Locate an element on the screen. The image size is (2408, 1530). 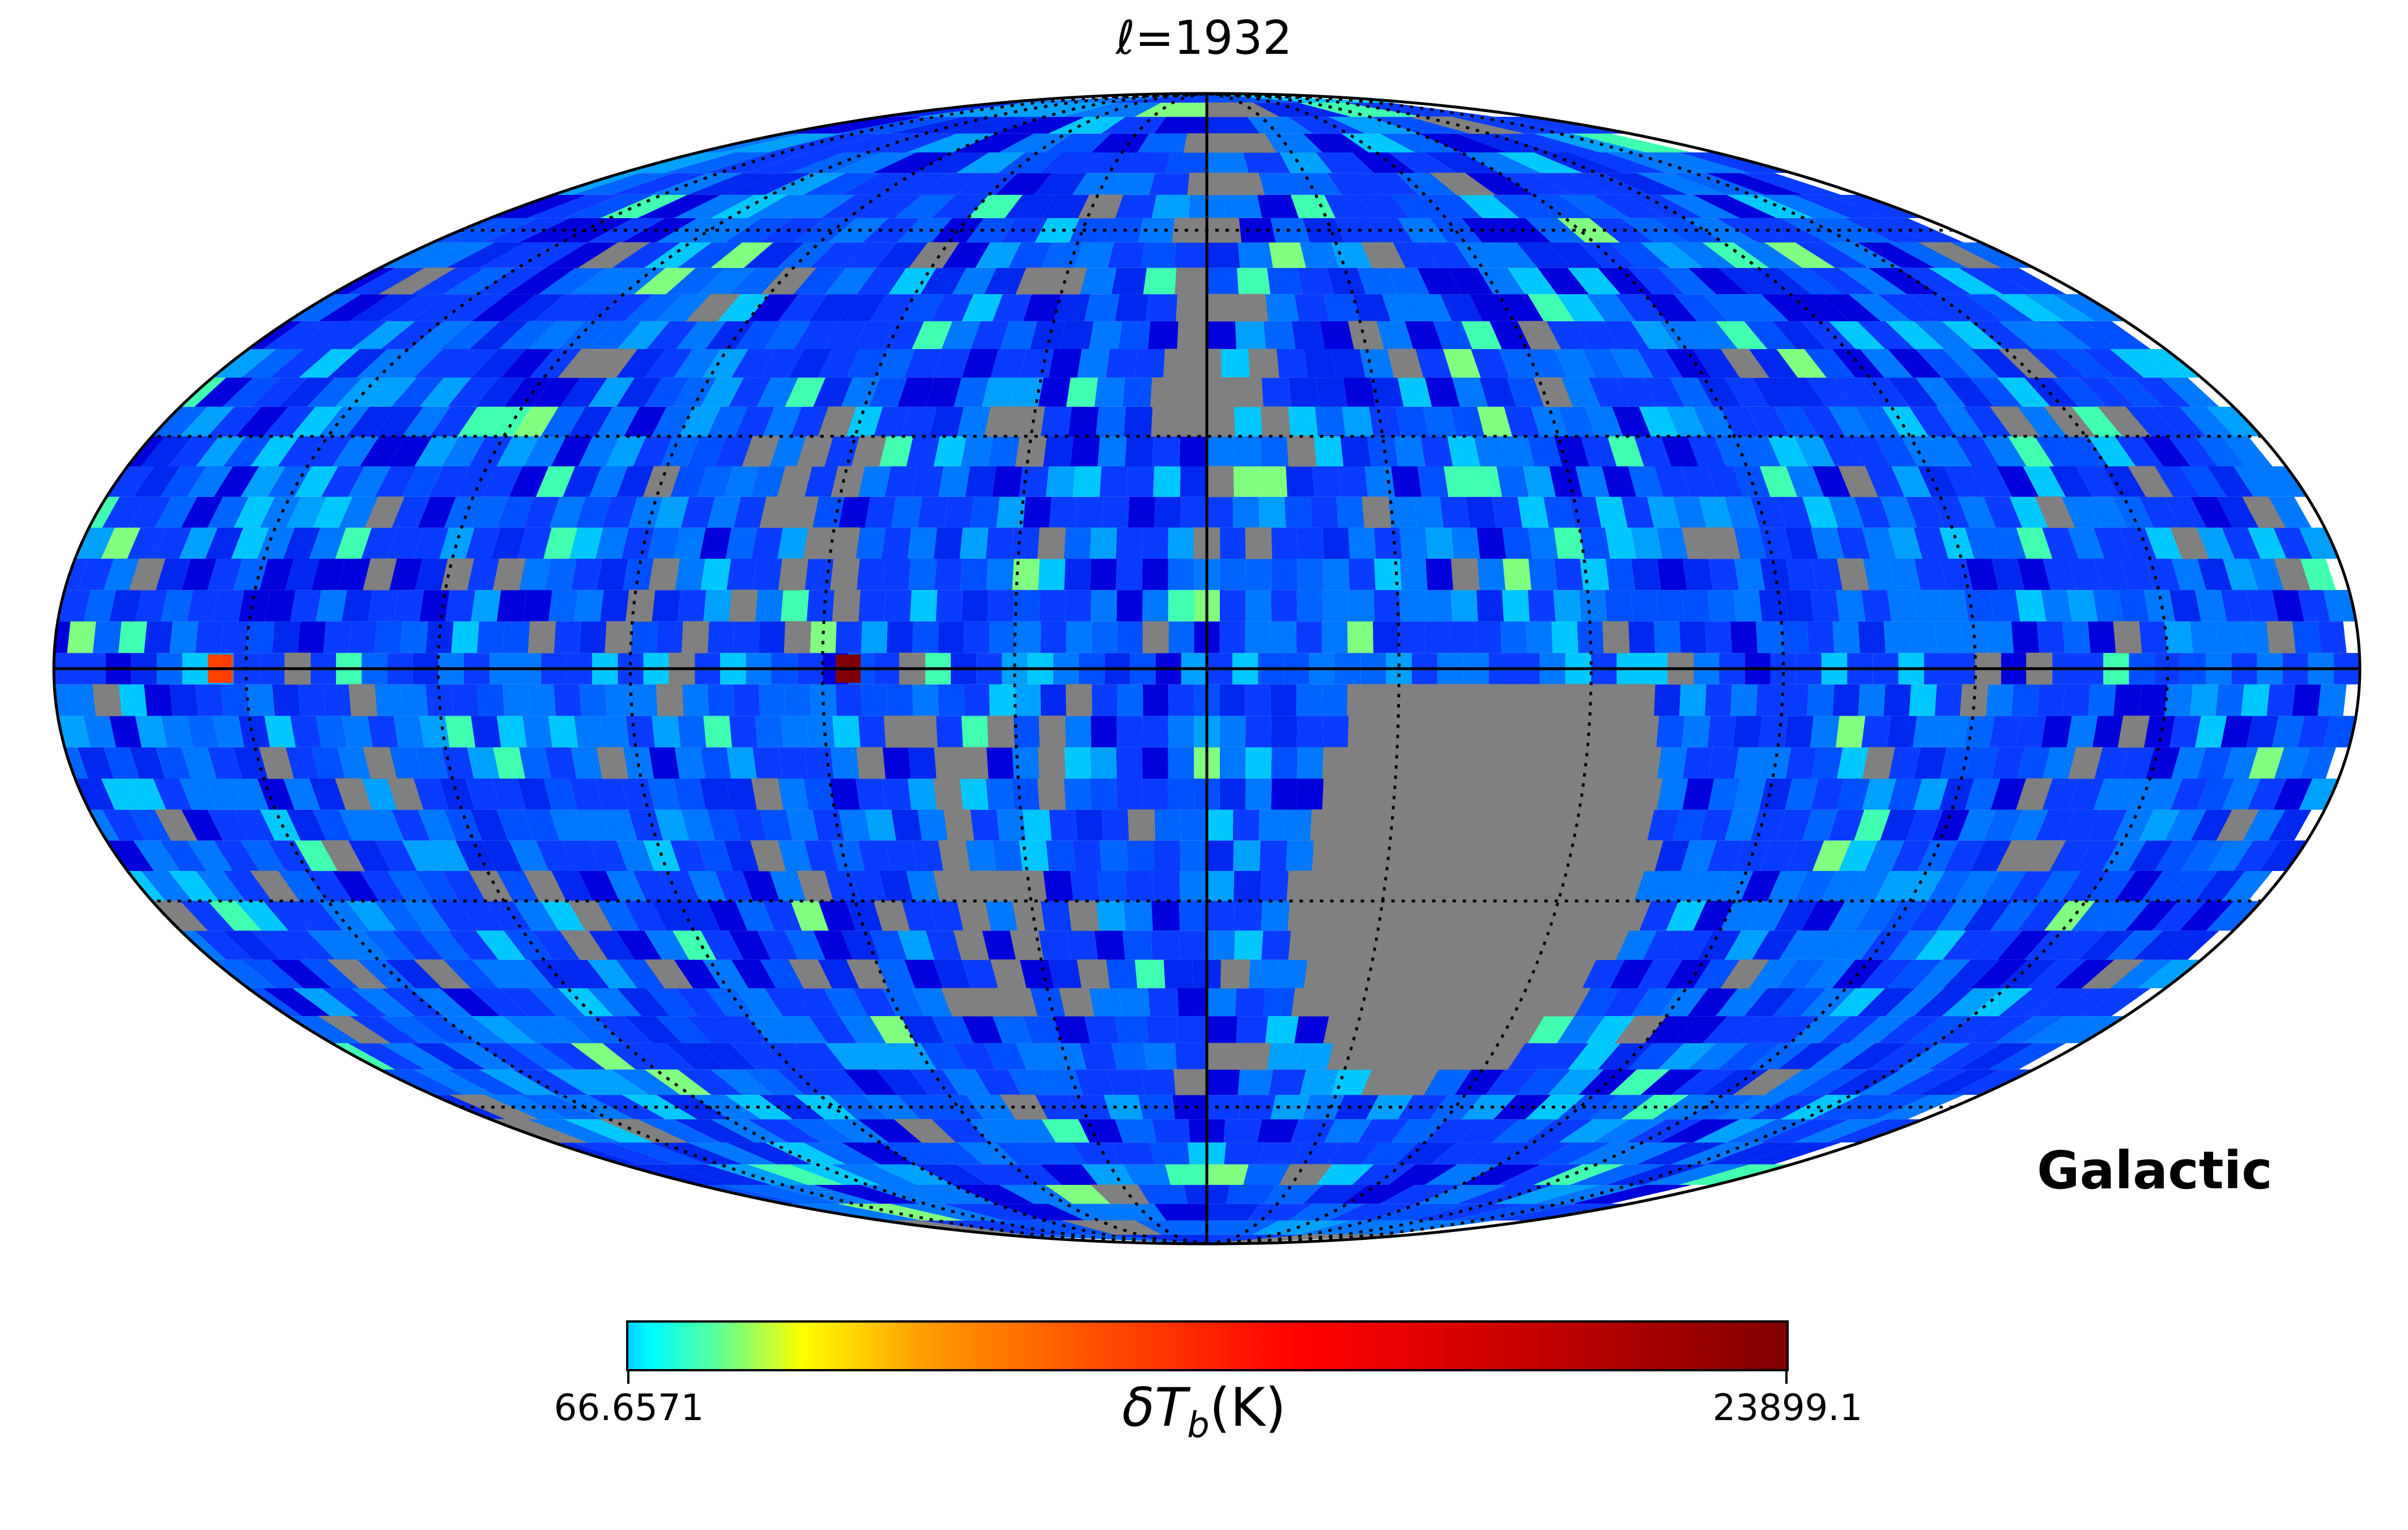
colorbar-label: δTb(K) is located at coordinates (1204, 1411).